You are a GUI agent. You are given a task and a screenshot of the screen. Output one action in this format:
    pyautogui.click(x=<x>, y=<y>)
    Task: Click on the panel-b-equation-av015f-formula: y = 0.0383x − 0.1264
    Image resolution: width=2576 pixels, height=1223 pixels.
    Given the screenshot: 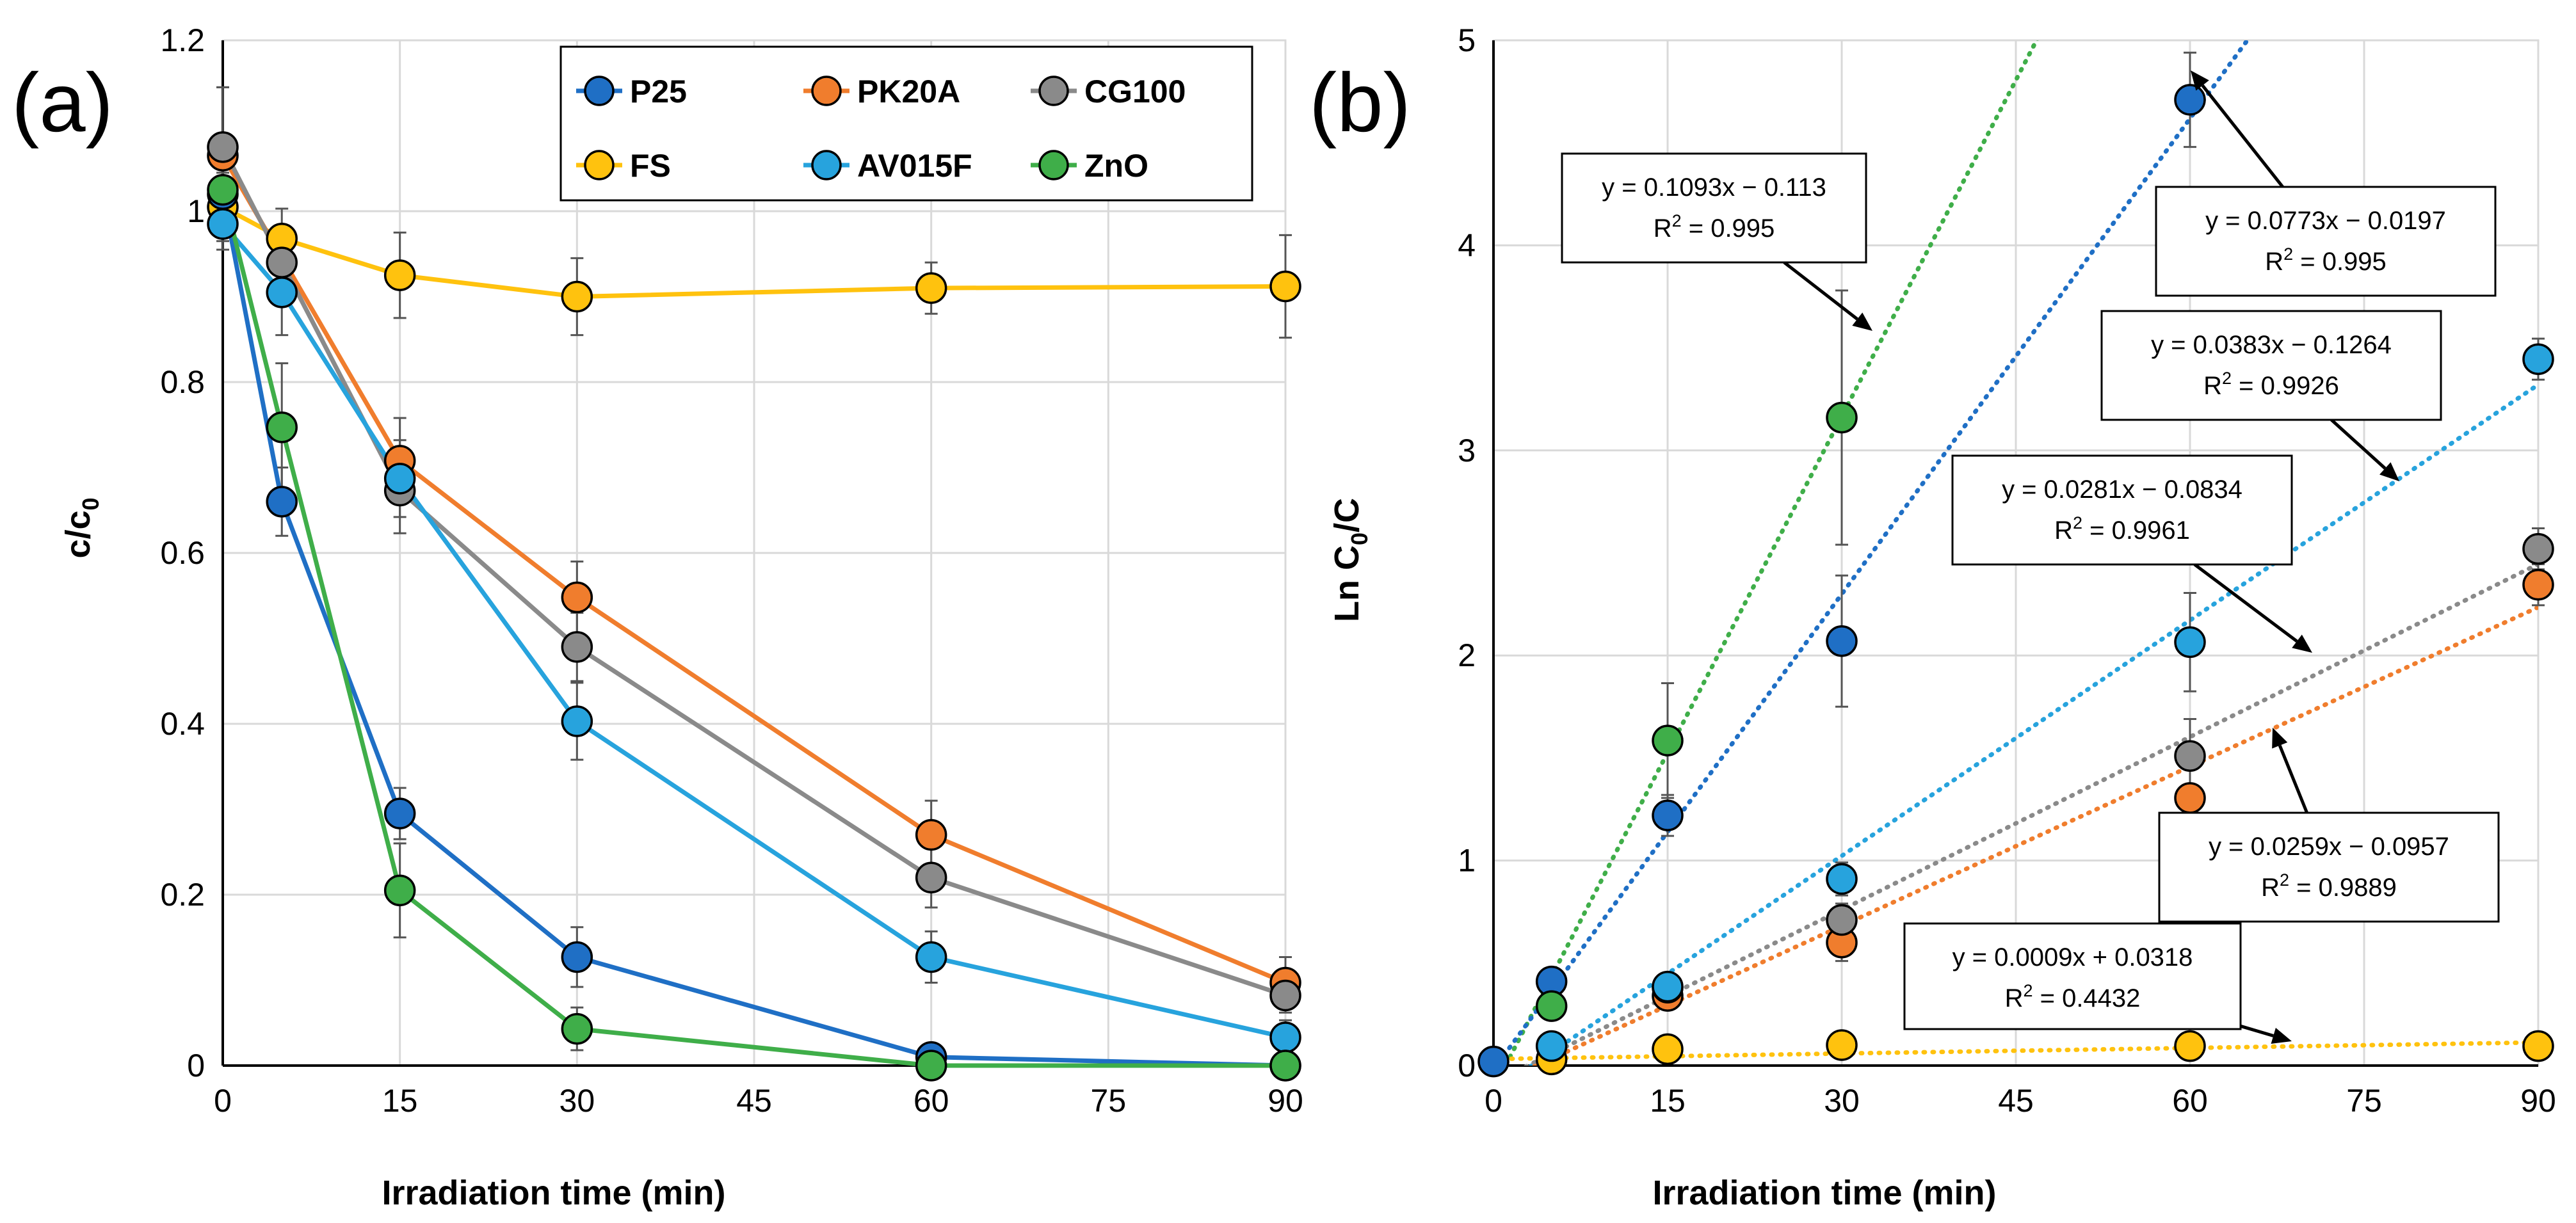 What is the action you would take?
    pyautogui.click(x=2271, y=345)
    